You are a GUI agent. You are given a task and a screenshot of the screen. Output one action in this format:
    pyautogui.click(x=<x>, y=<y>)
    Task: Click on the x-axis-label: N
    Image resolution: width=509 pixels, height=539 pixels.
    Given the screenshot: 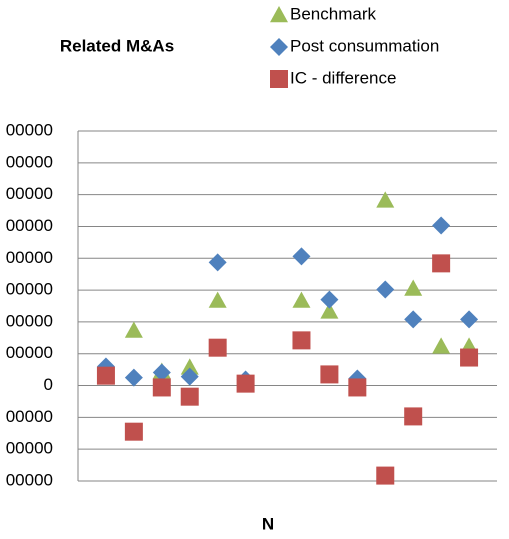 What is the action you would take?
    pyautogui.click(x=268, y=523)
    